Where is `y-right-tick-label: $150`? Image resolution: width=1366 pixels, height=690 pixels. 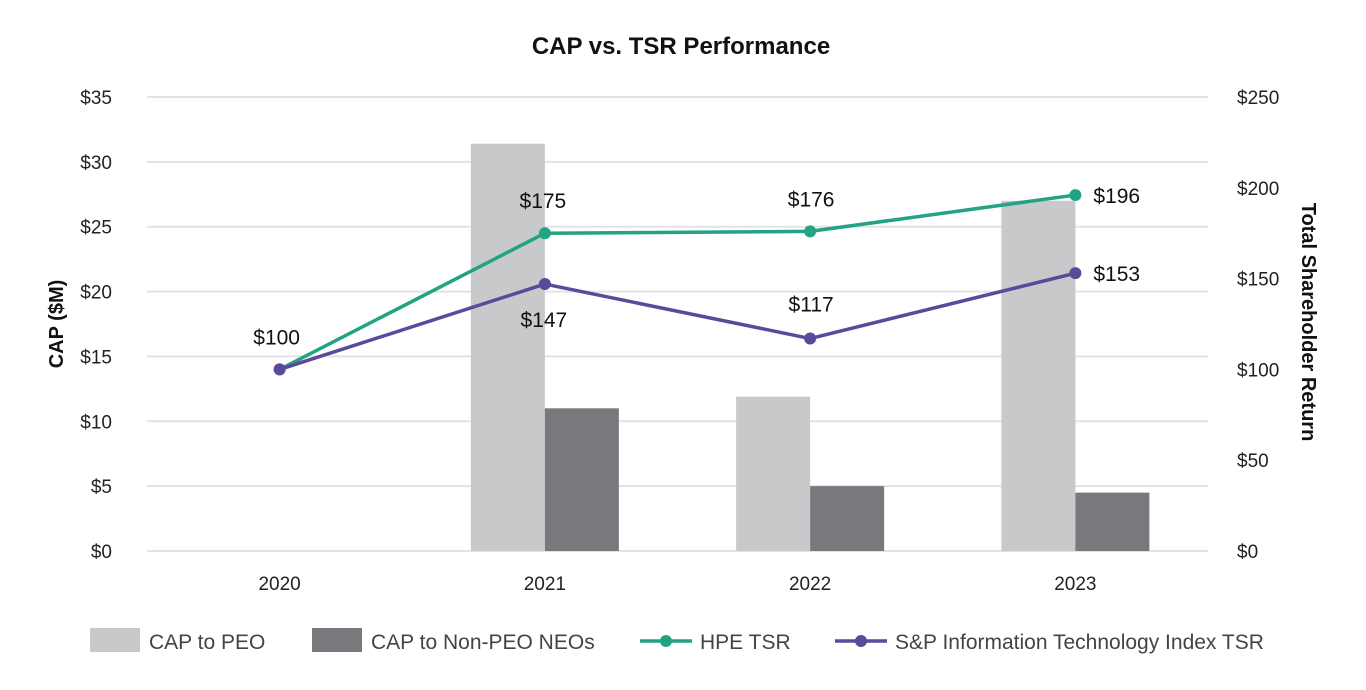 y-right-tick-label: $150 is located at coordinates (1258, 280).